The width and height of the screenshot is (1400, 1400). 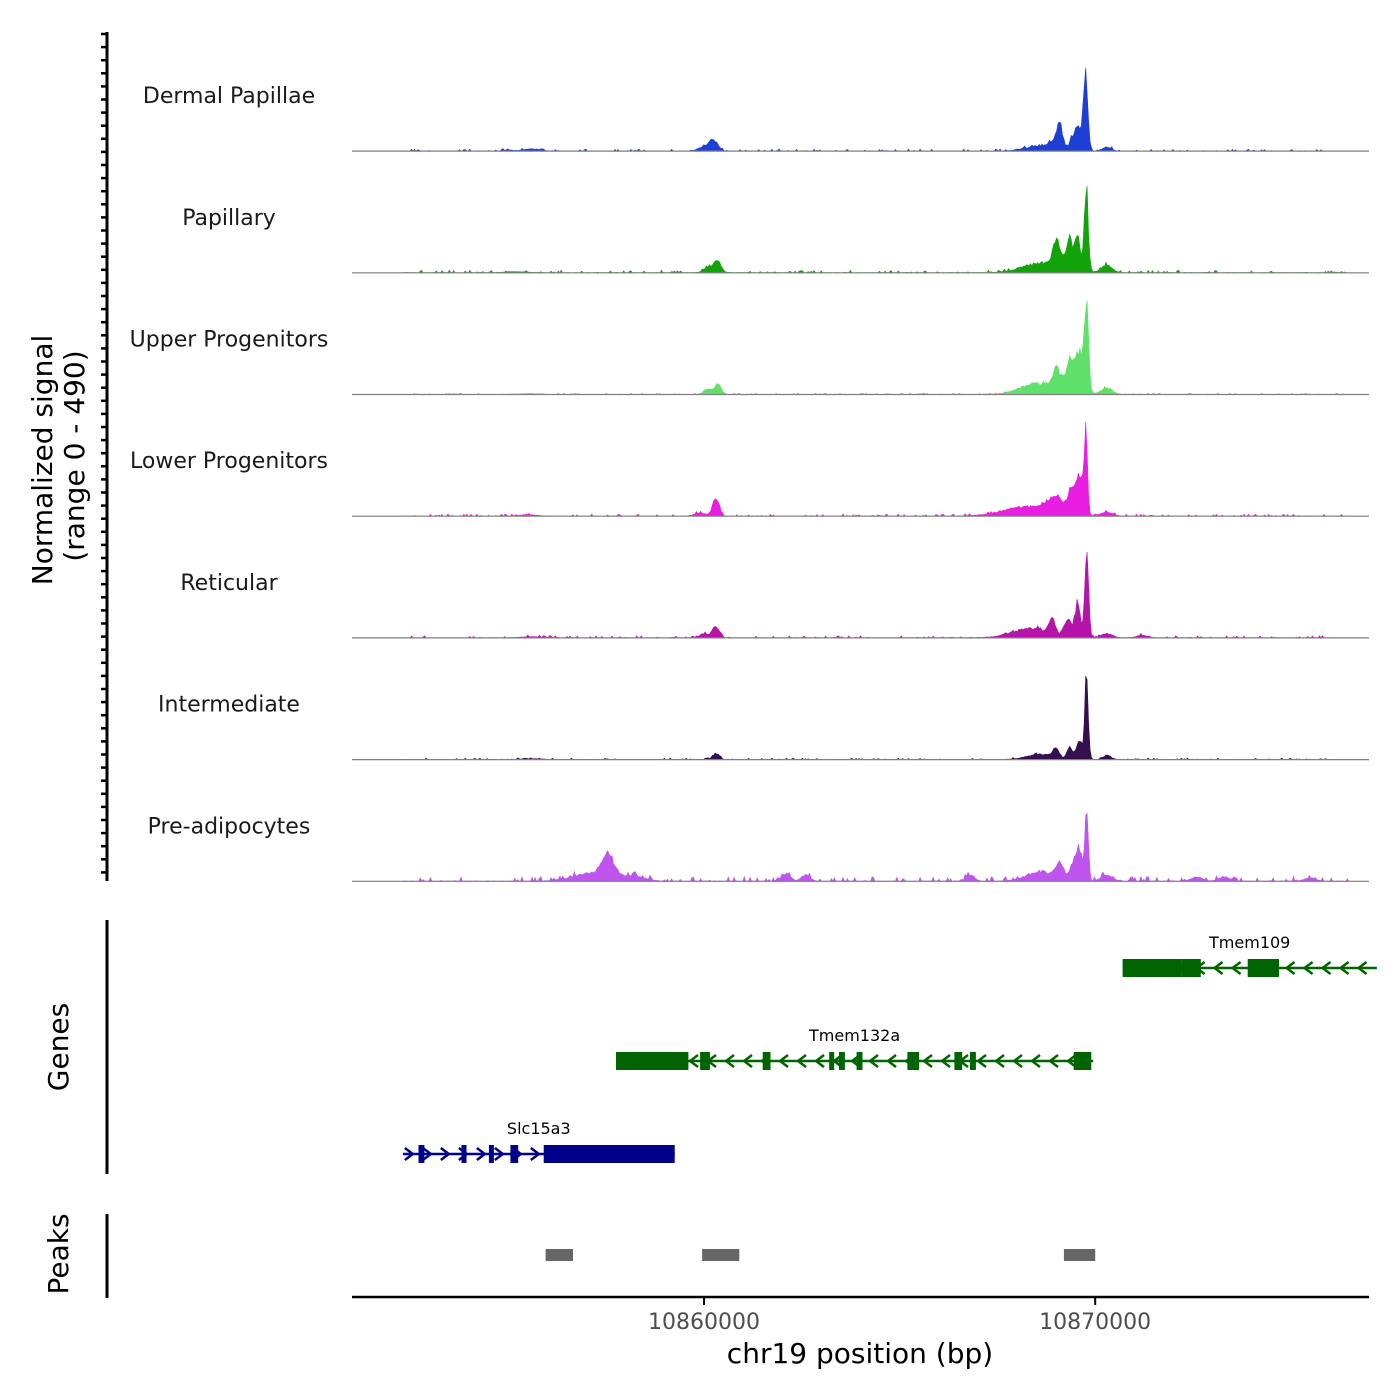 I want to click on gene-tmem109: Tmem109, so click(x=1249, y=955).